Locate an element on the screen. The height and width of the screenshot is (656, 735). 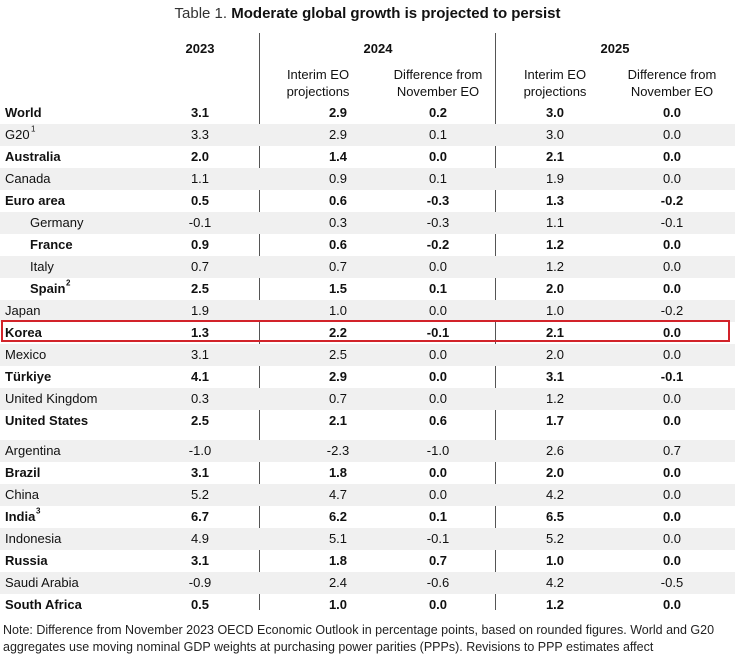
table-row: Mexico 3.1 2.5 0.0 2.0 0.0 is located at coordinates (367, 355).